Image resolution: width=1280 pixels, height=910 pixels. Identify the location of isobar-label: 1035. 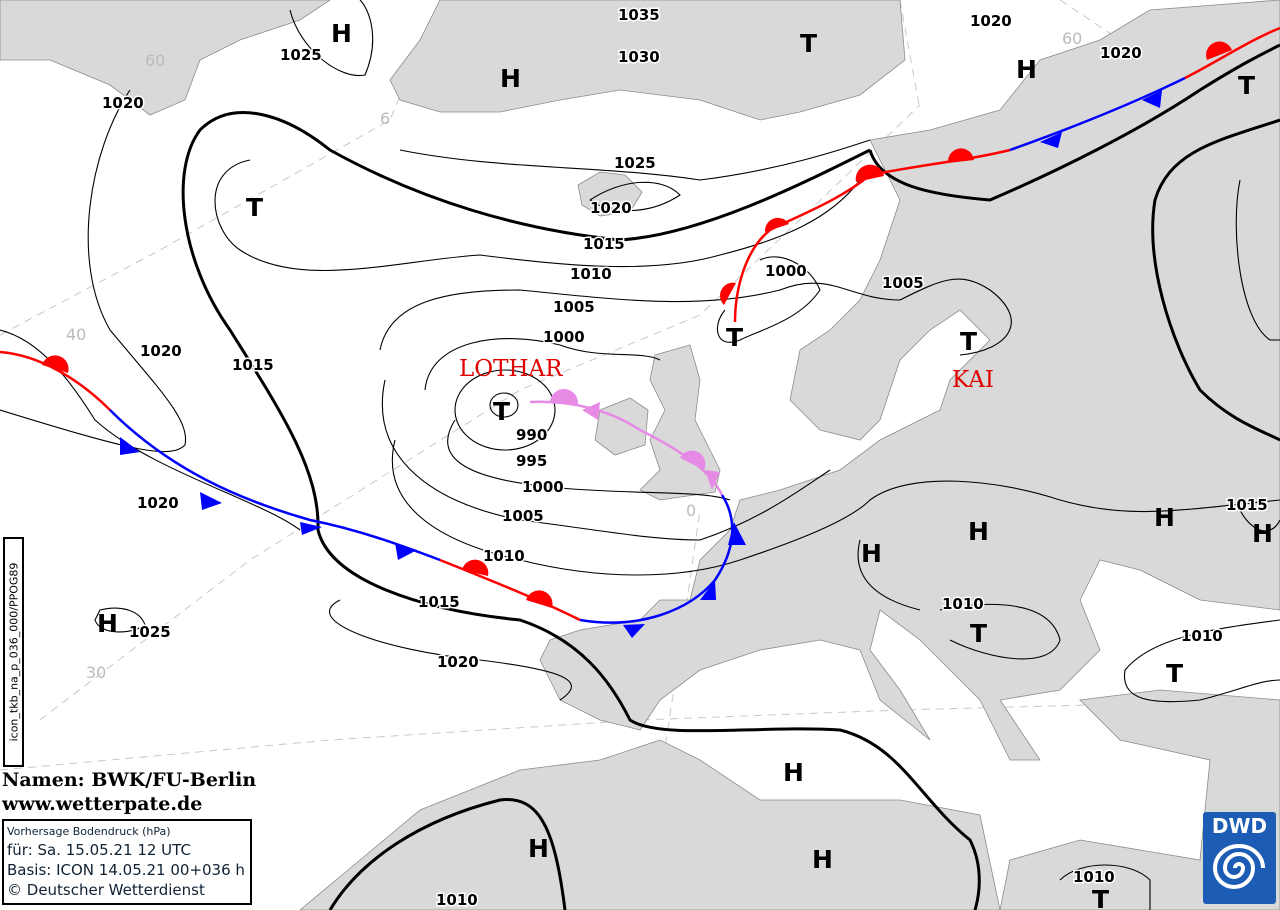
(639, 15).